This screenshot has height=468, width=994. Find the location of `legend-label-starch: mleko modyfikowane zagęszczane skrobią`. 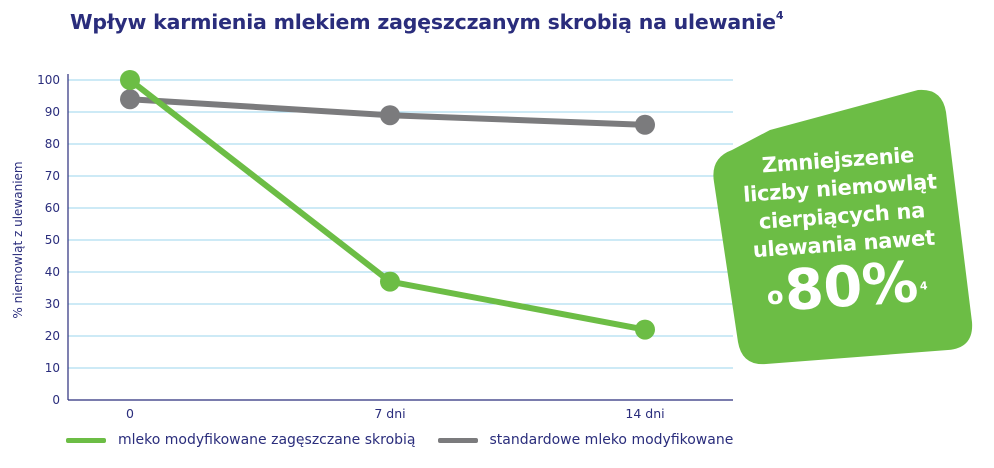

legend-label-starch: mleko modyfikowane zagęszczane skrobią is located at coordinates (267, 440).